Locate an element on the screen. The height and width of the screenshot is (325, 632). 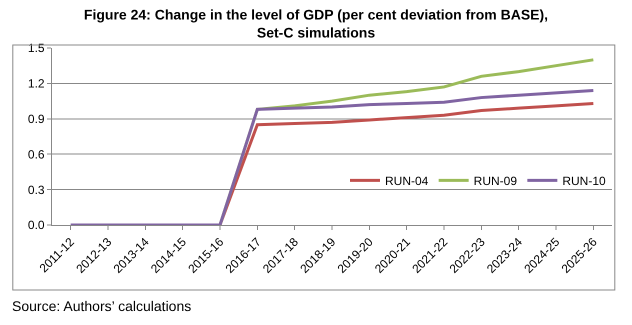
y-tick-label: 0.6 is located at coordinates (36, 154).